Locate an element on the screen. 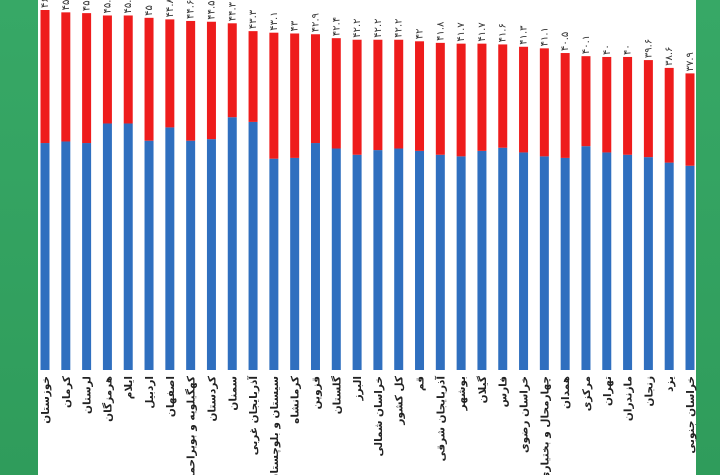 The width and height of the screenshot is (720, 475). value-label-20: ۴۱.۸ is located at coordinates (440, 31).